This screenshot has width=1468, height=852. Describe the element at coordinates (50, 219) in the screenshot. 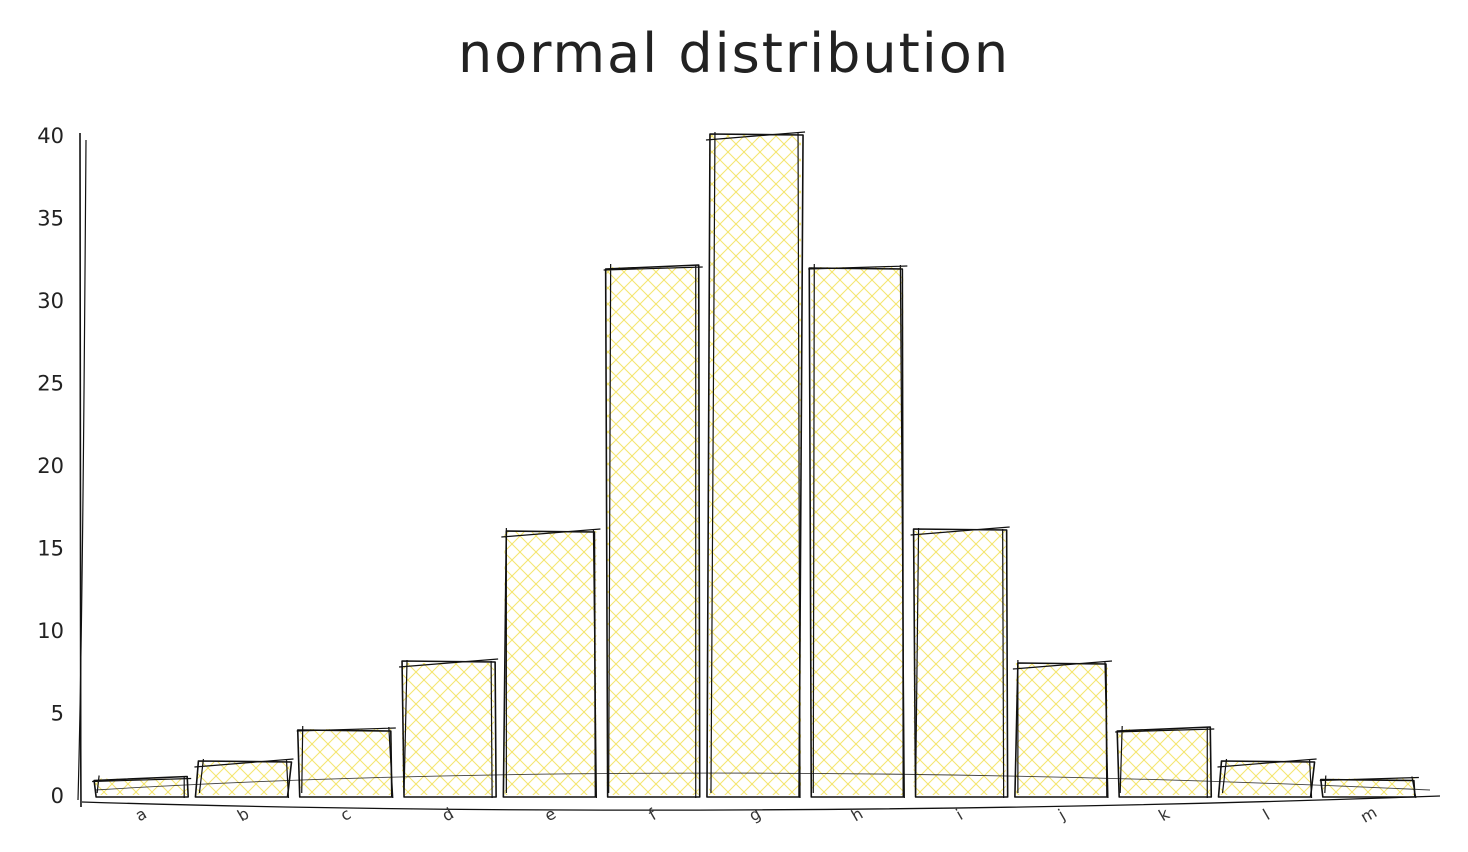

I see `y-tick-label: 35` at that location.